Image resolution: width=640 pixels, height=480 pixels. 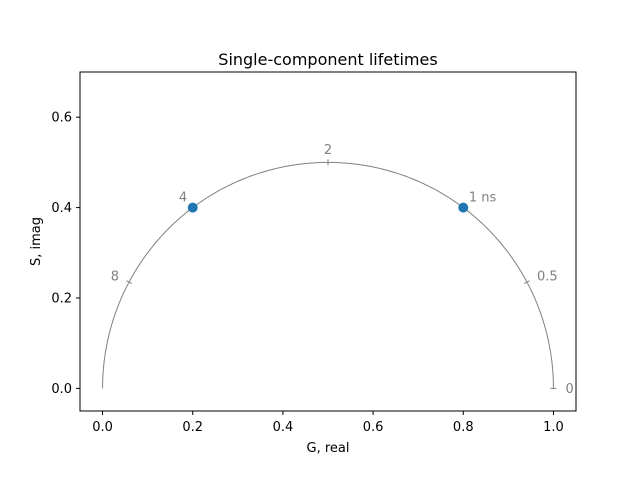 I want to click on y-axis-ticks: 0.0 0.2 0.4 0.6, so click(x=65, y=254).